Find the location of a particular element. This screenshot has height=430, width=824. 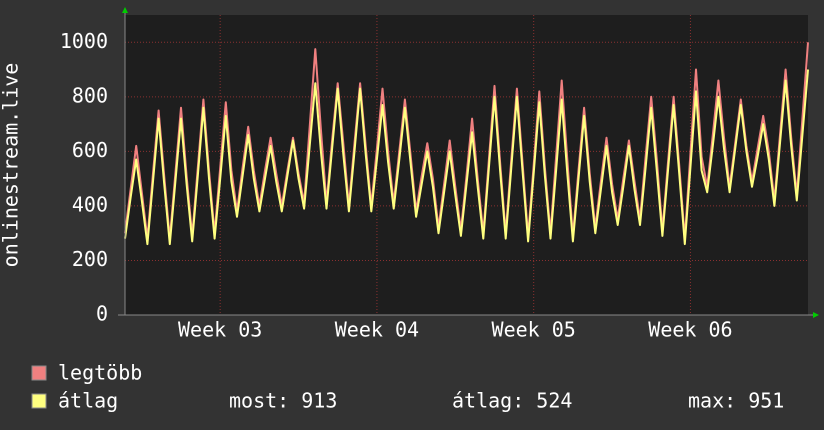

stat: max: 951 is located at coordinates (736, 401).